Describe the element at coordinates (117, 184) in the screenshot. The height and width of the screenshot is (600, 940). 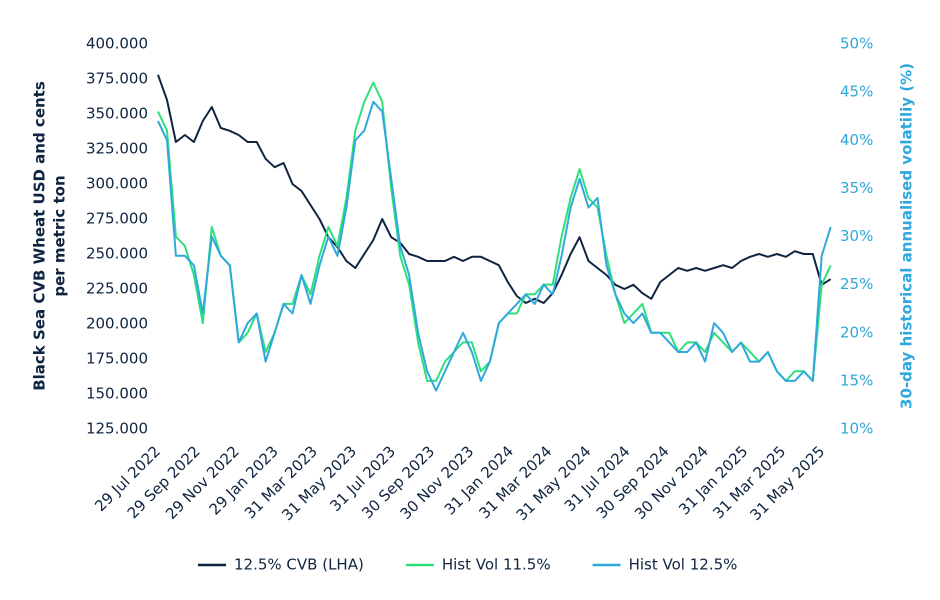
I see `y-tick-label: 300.000` at that location.